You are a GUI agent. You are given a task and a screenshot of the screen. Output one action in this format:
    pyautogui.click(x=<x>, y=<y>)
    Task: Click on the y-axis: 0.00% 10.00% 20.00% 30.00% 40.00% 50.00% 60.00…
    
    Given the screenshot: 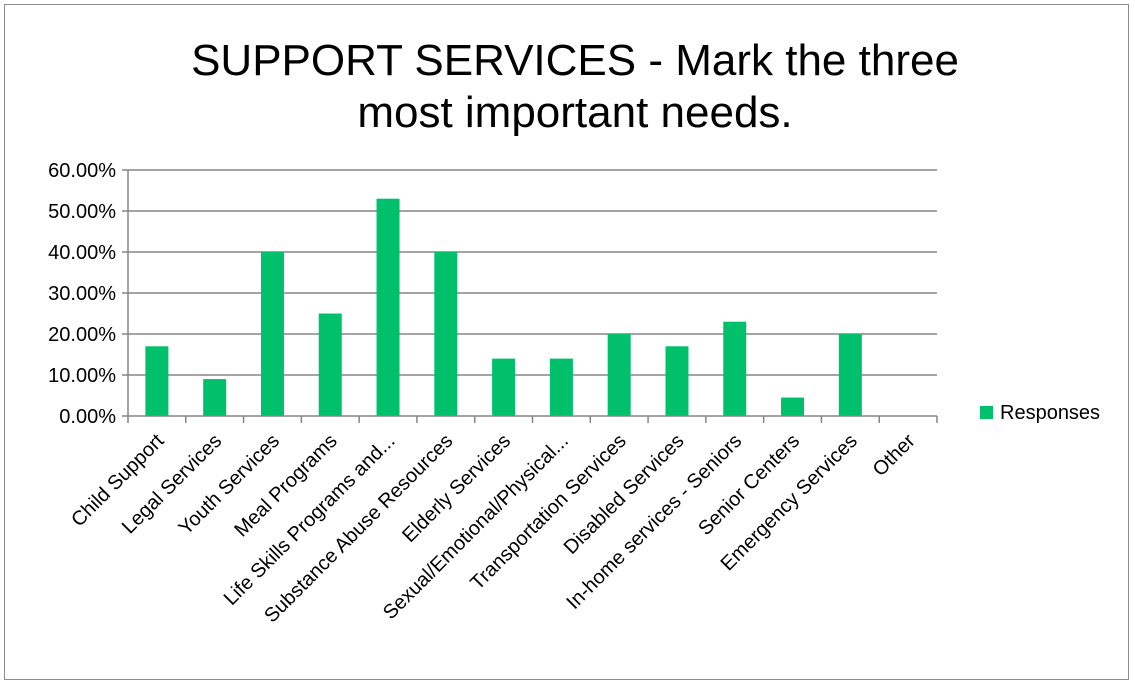 What is the action you would take?
    pyautogui.click(x=88, y=294)
    